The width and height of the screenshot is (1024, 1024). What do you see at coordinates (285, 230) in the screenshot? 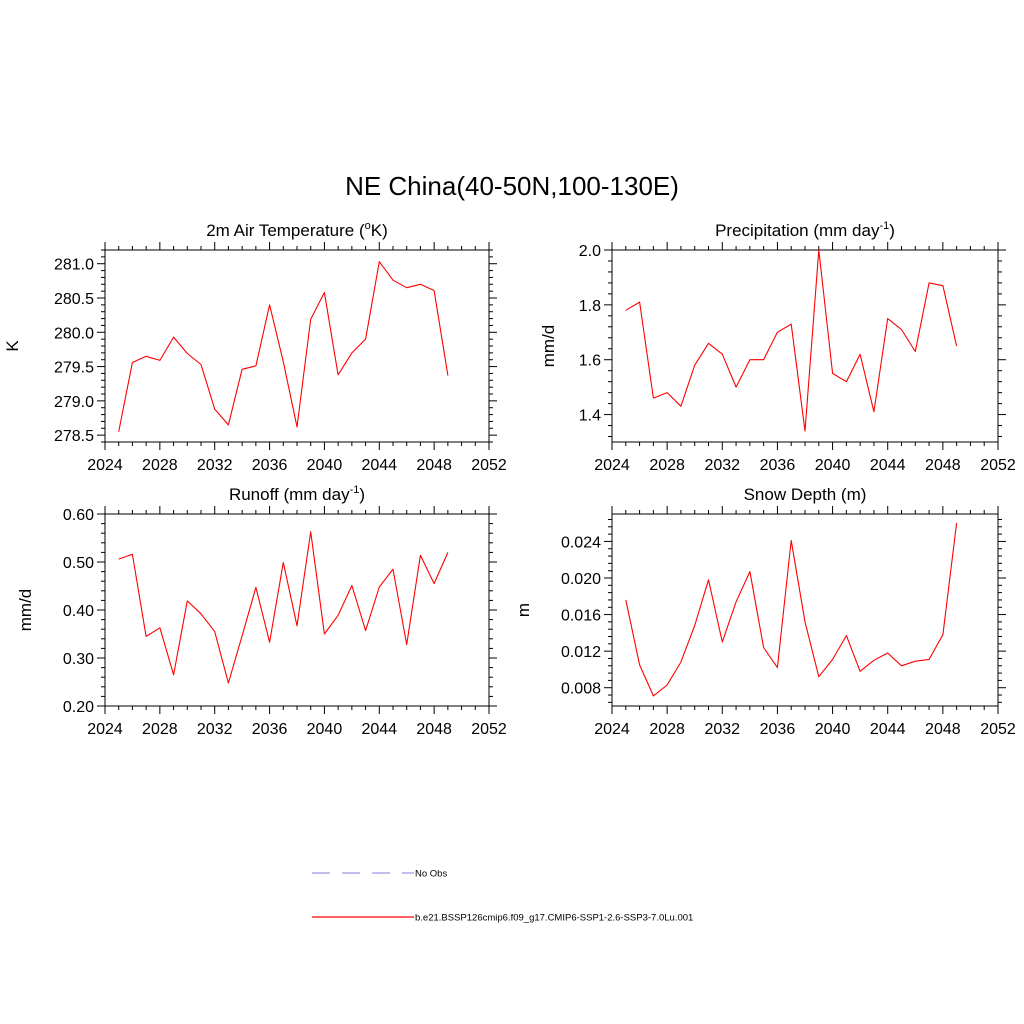
I see `panel-title-main: 2m Air Temperature (` at bounding box center [285, 230].